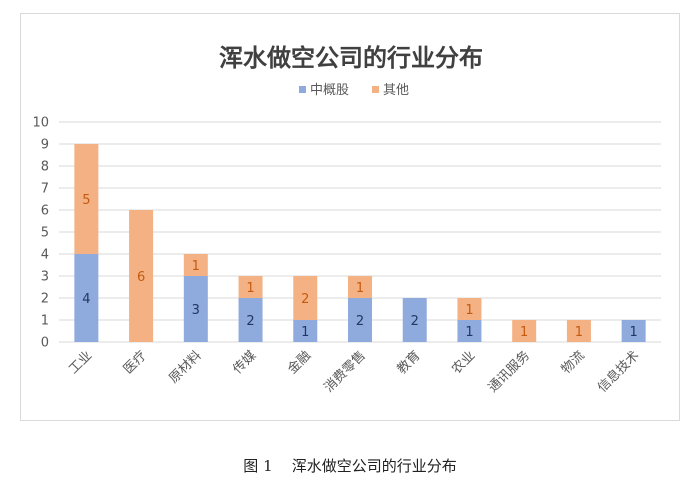 Image resolution: width=700 pixels, height=489 pixels. I want to click on y-tick-label: 8, so click(45, 167).